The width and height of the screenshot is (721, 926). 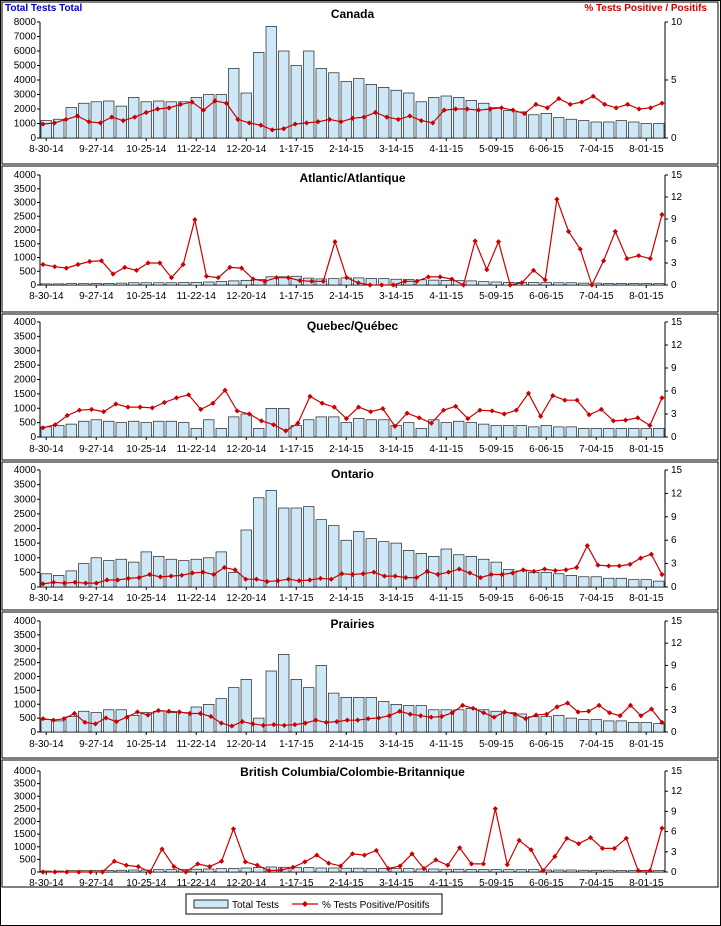 What do you see at coordinates (674, 391) in the screenshot?
I see `y-tick-label-right: 6` at bounding box center [674, 391].